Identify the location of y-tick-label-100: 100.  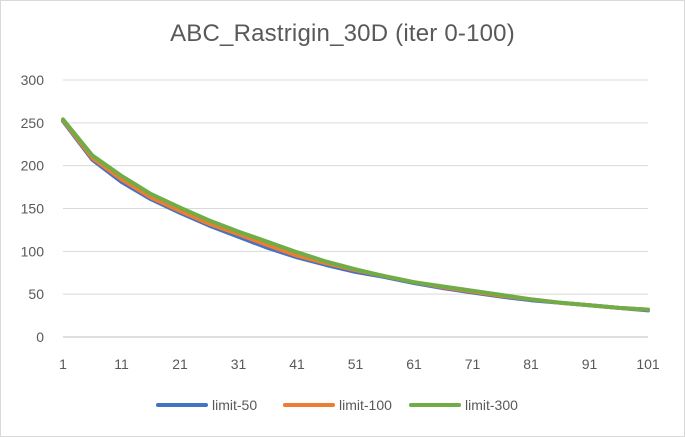
(33, 251).